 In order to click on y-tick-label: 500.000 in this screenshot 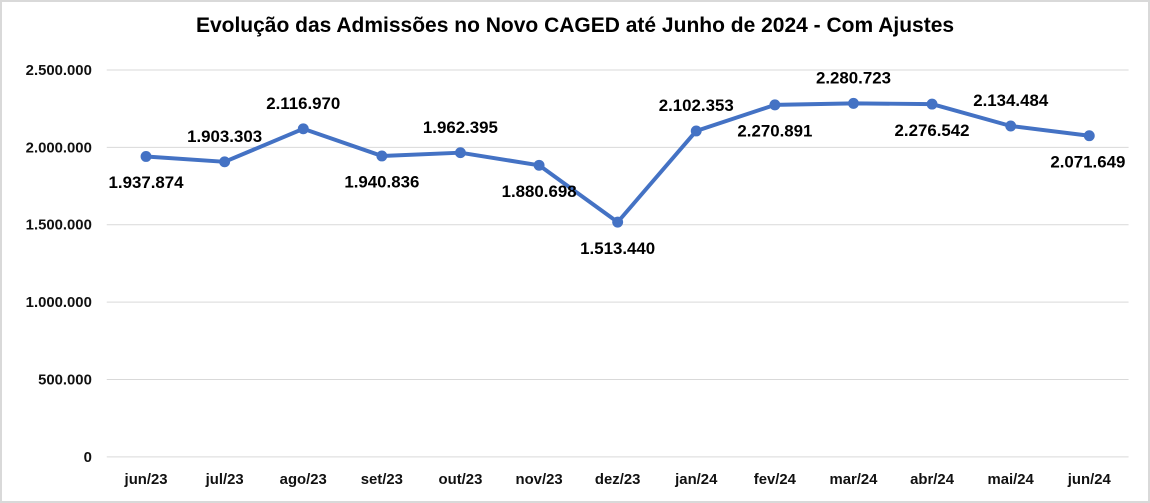, I will do `click(65, 380)`.